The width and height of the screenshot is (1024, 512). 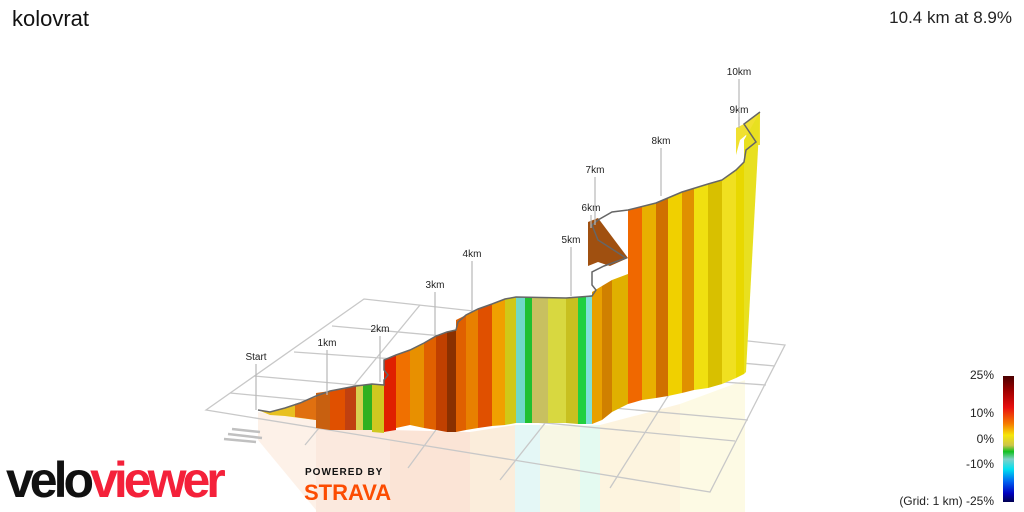 What do you see at coordinates (595, 170) in the screenshot?
I see `km-marker-label: 7km` at bounding box center [595, 170].